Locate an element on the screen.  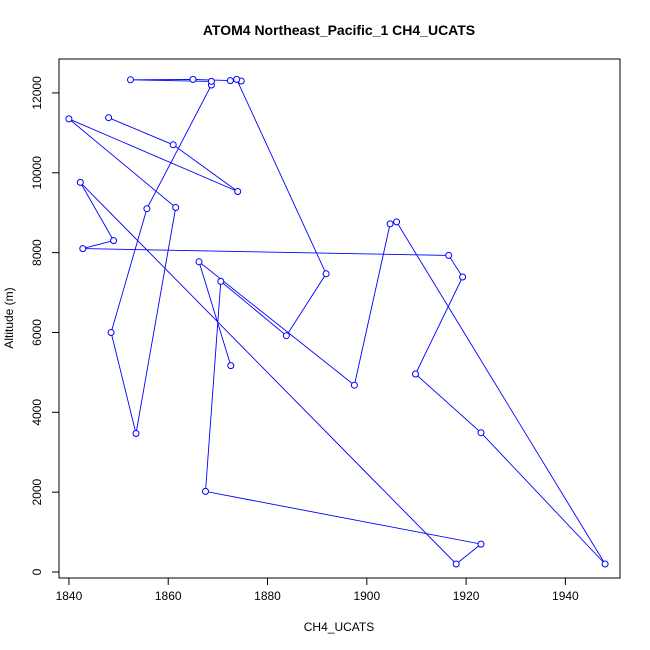
y-tick-label: 10000 is located at coordinates (37, 173).